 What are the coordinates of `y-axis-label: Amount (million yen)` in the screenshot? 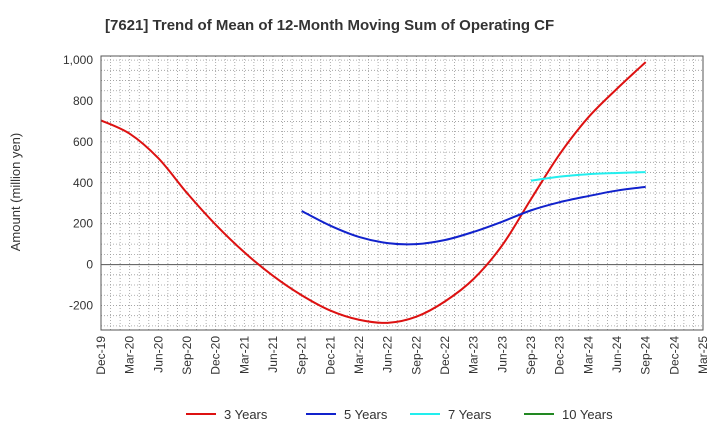 It's located at (15, 192).